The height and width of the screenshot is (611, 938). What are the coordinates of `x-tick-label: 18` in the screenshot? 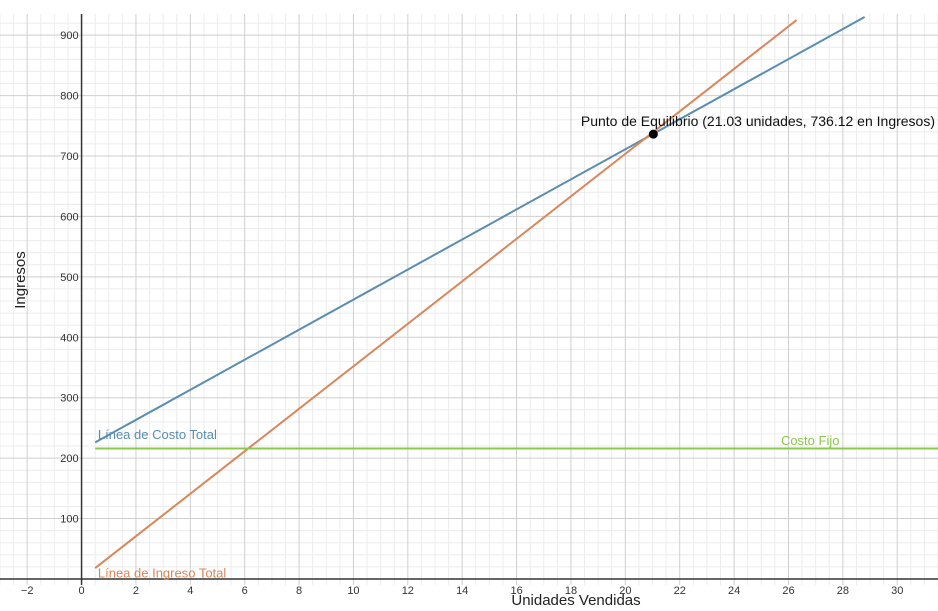 It's located at (571, 591).